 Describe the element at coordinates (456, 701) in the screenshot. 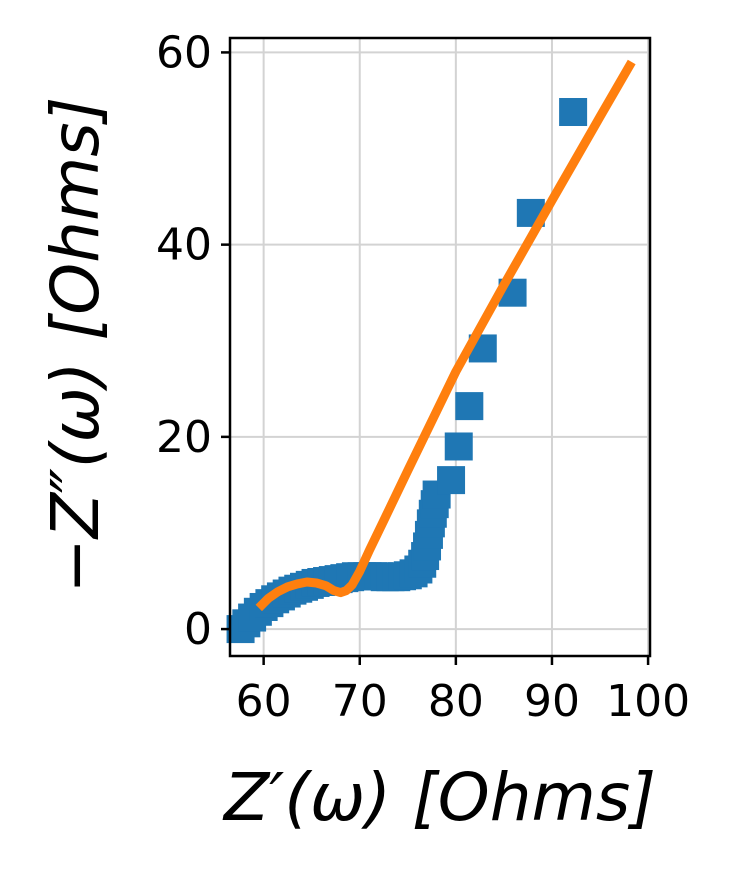

I see `x-tick-label: 80` at that location.